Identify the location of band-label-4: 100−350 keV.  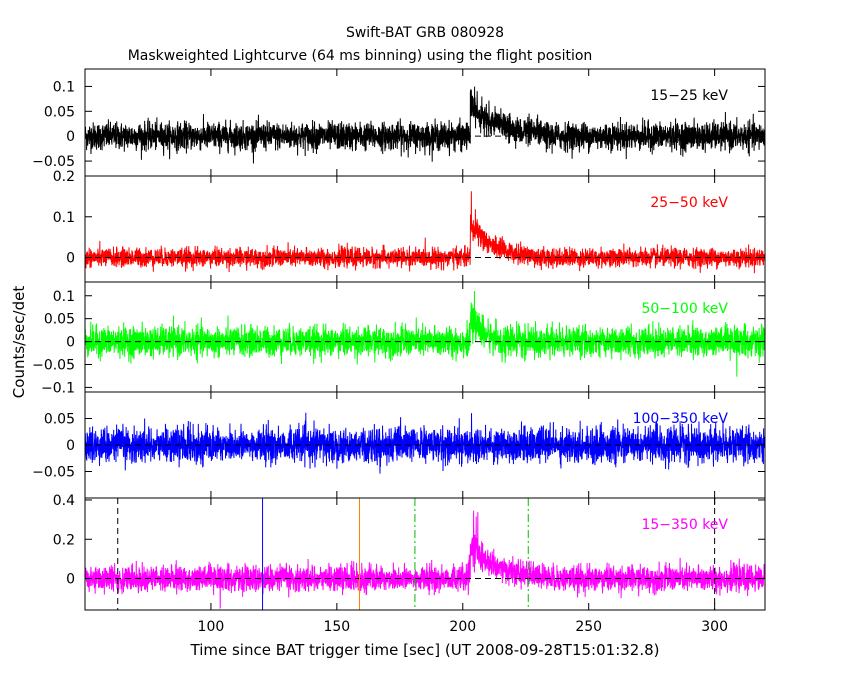
(681, 419).